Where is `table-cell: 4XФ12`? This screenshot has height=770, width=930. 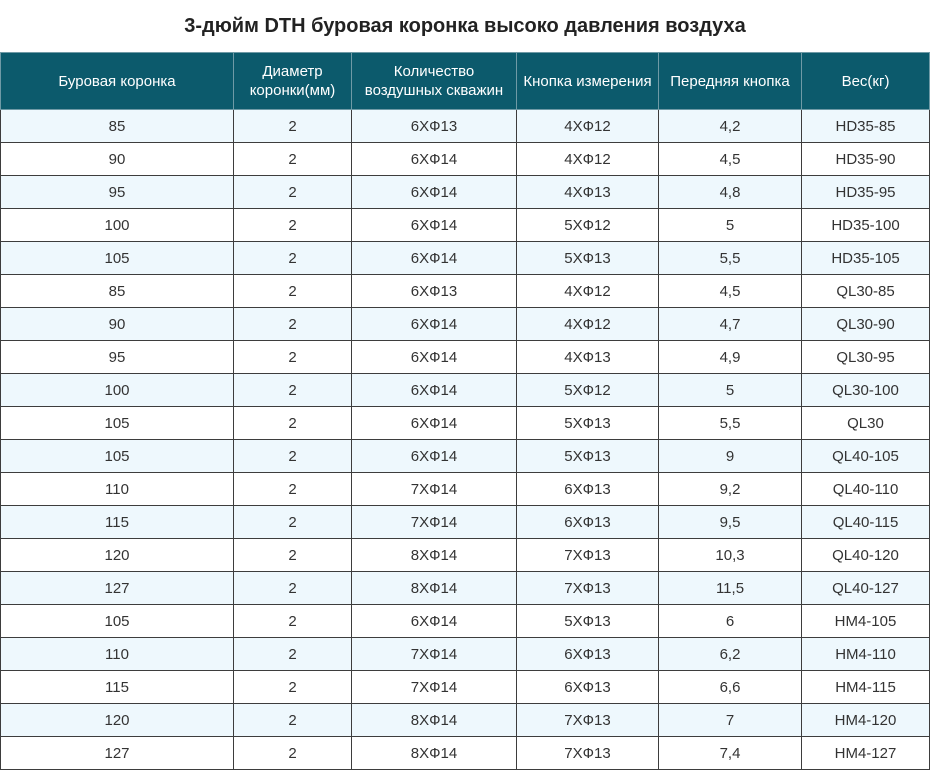 table-cell: 4XФ12 is located at coordinates (587, 159).